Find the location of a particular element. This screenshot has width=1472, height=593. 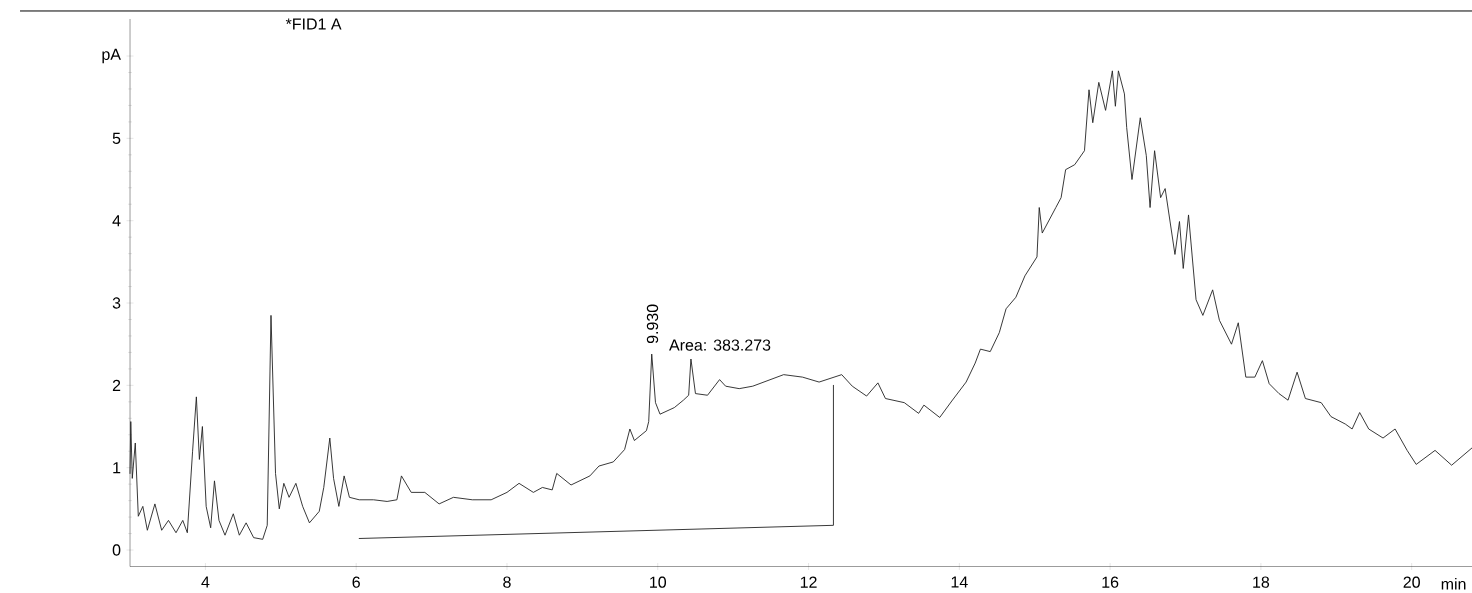

x-axis-title: min is located at coordinates (1453, 584).